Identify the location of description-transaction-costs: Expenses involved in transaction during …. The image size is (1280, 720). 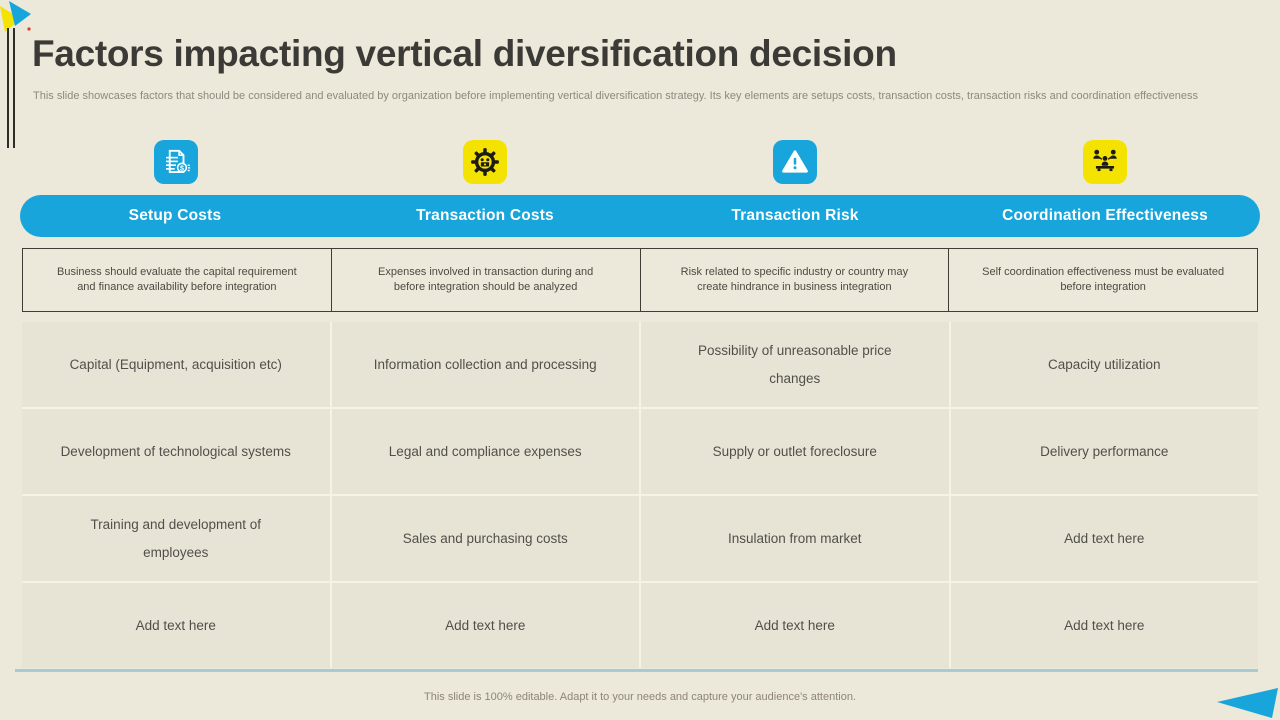
(485, 280).